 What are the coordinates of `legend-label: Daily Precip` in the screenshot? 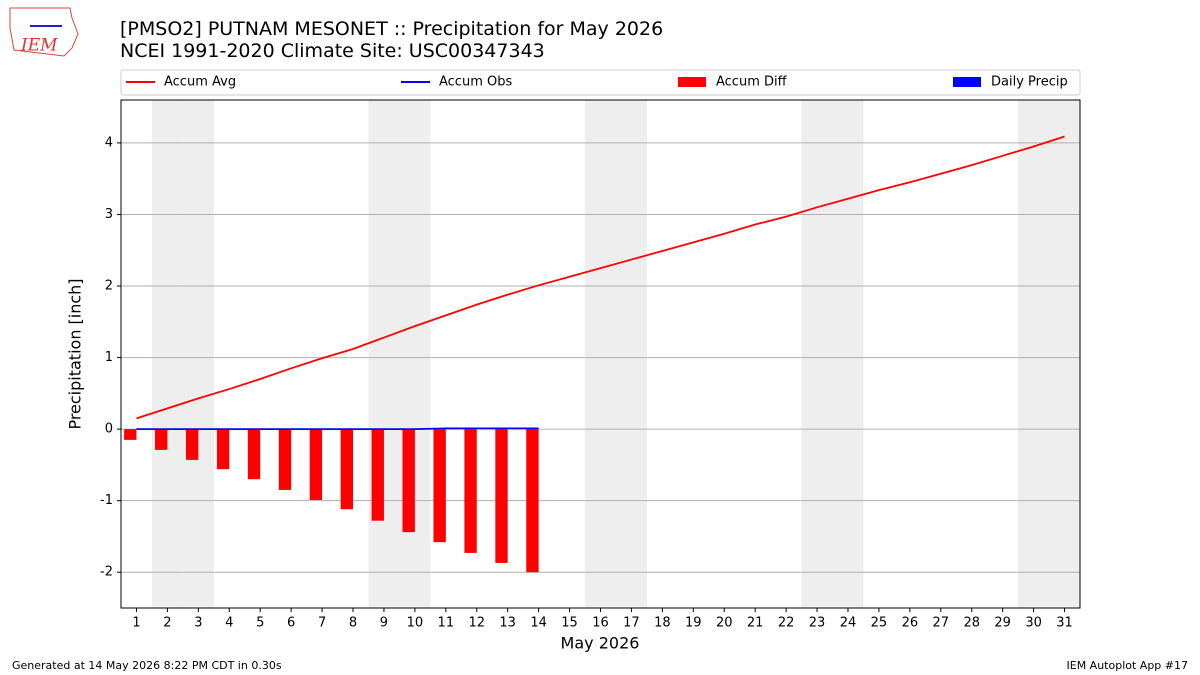 It's located at (1029, 82).